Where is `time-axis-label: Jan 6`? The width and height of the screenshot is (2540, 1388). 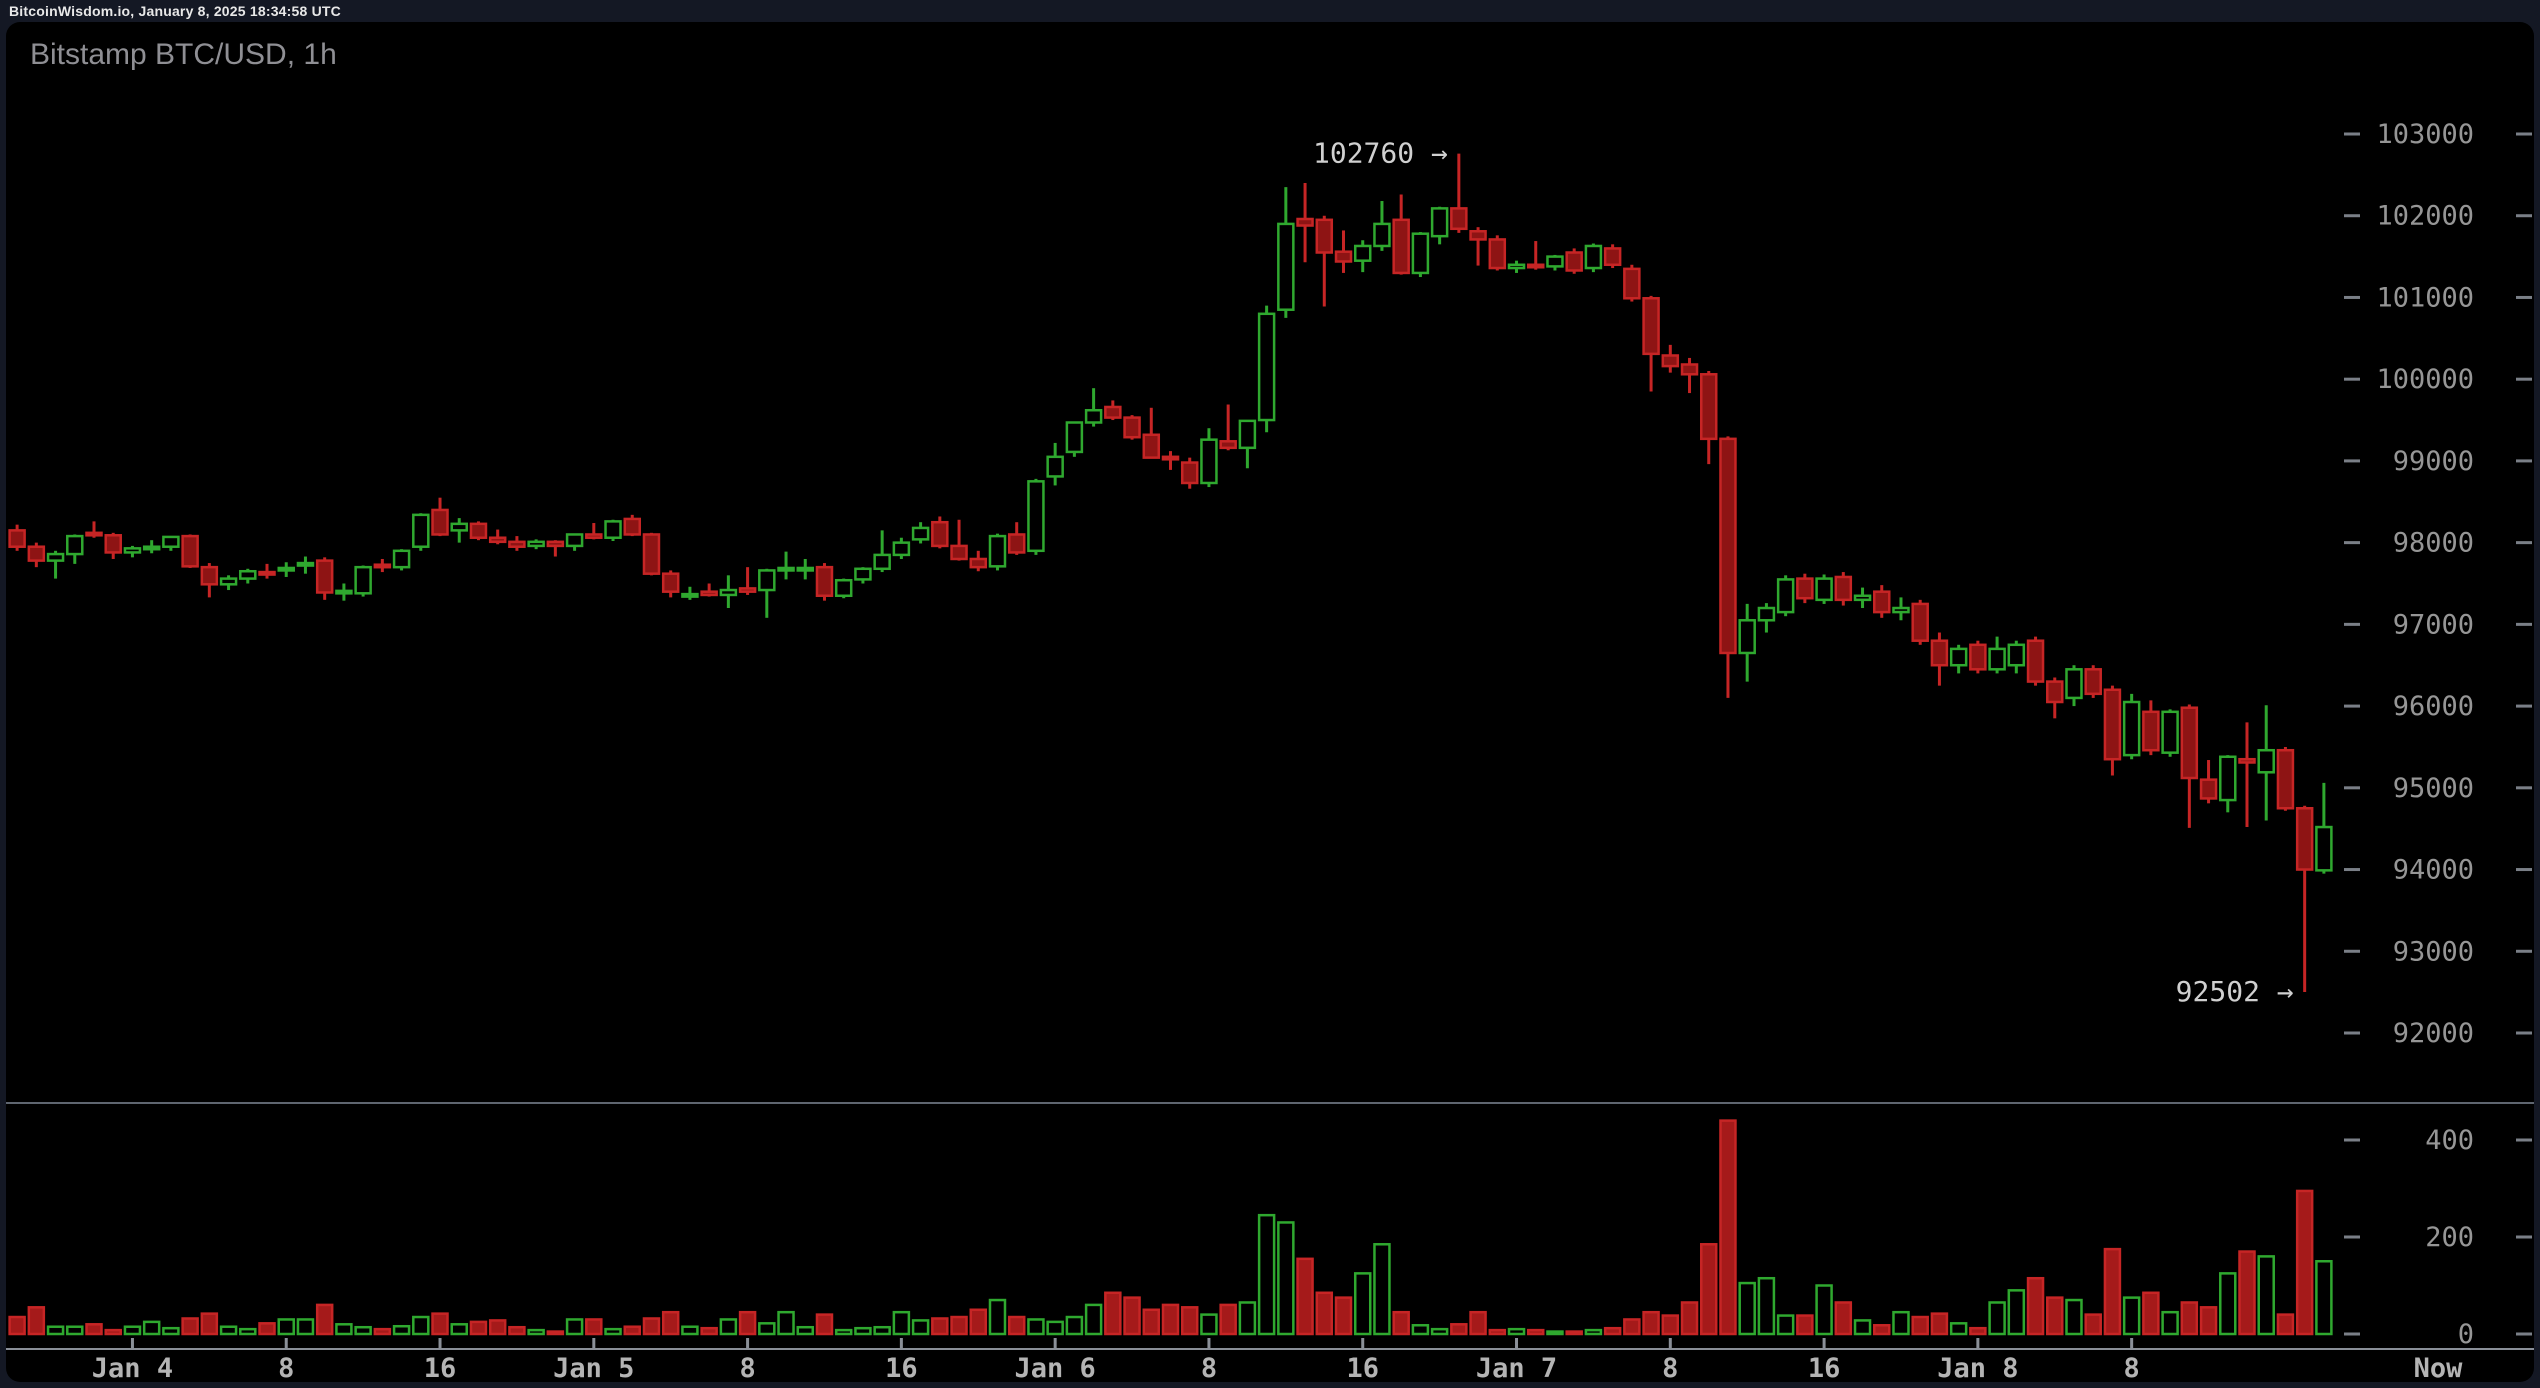 time-axis-label: Jan 6 is located at coordinates (1055, 1367).